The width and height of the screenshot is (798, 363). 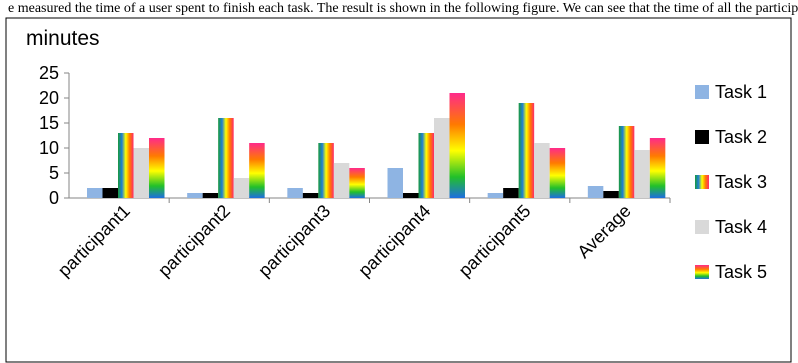 I want to click on bar-task-3-participant2, so click(x=226, y=158).